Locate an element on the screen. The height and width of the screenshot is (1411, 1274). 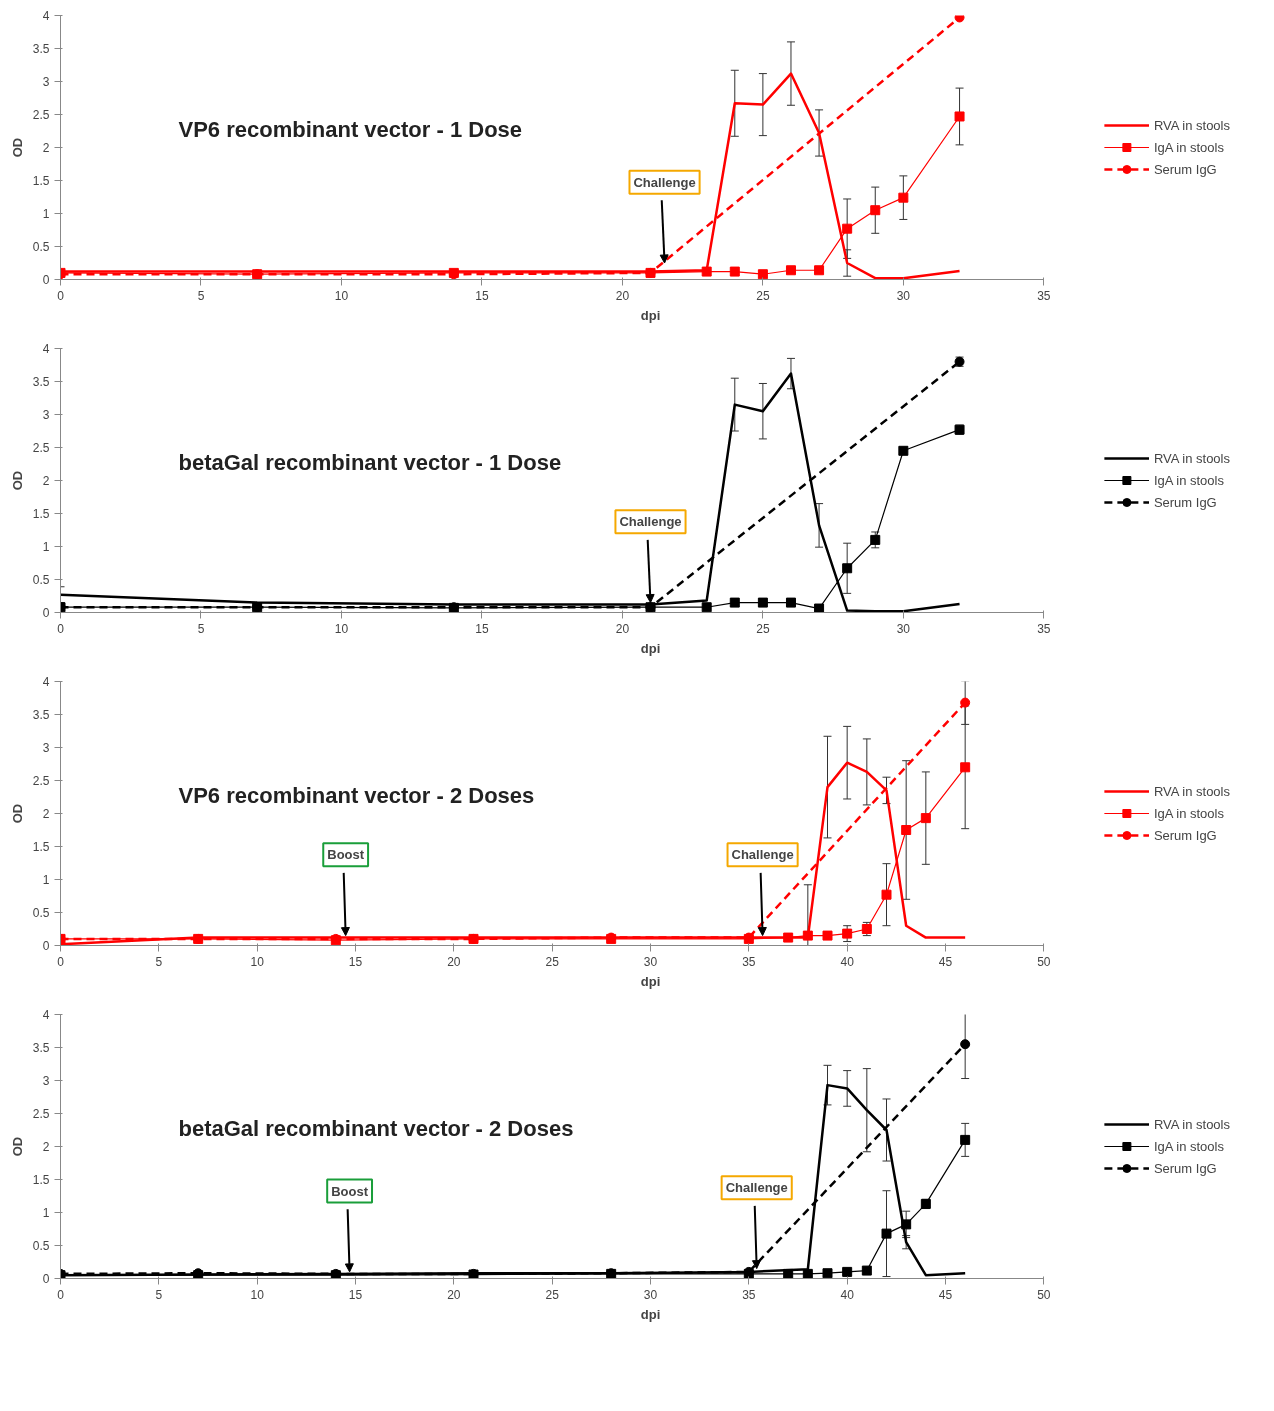
x-tick-label: 50 is located at coordinates (1044, 961).